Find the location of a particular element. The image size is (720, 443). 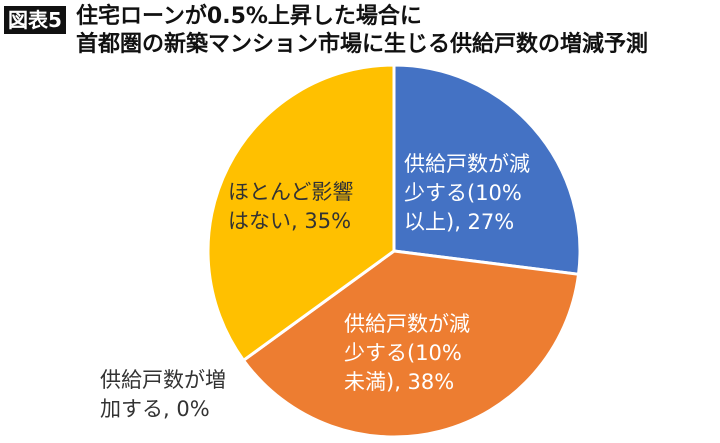

slice-label-decrease-under-10: 供給戸数が減 少する(10% 未満), 38% is located at coordinates (407, 353).